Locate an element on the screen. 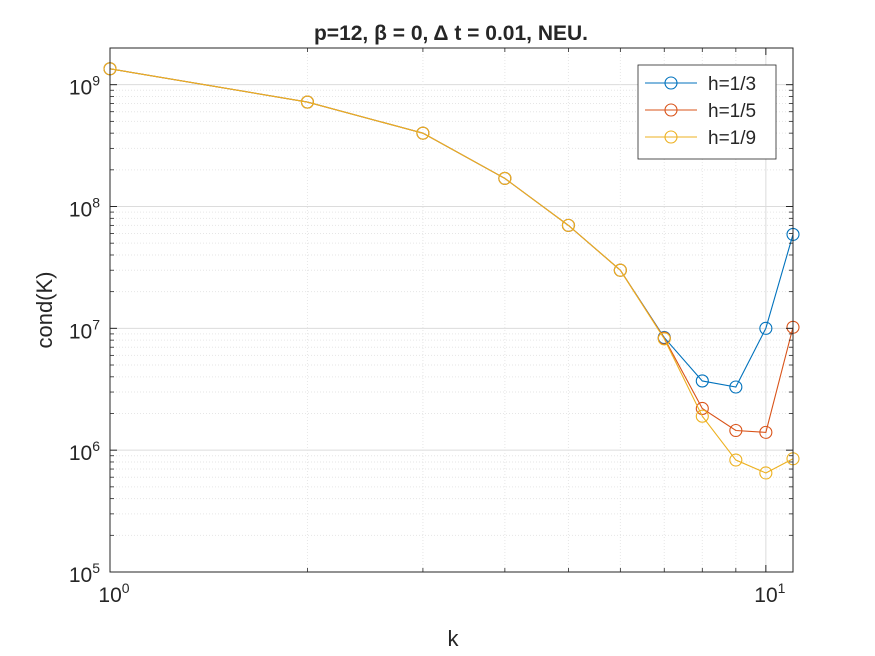  y-tick-label: 10⁶ is located at coordinates (84, 451).